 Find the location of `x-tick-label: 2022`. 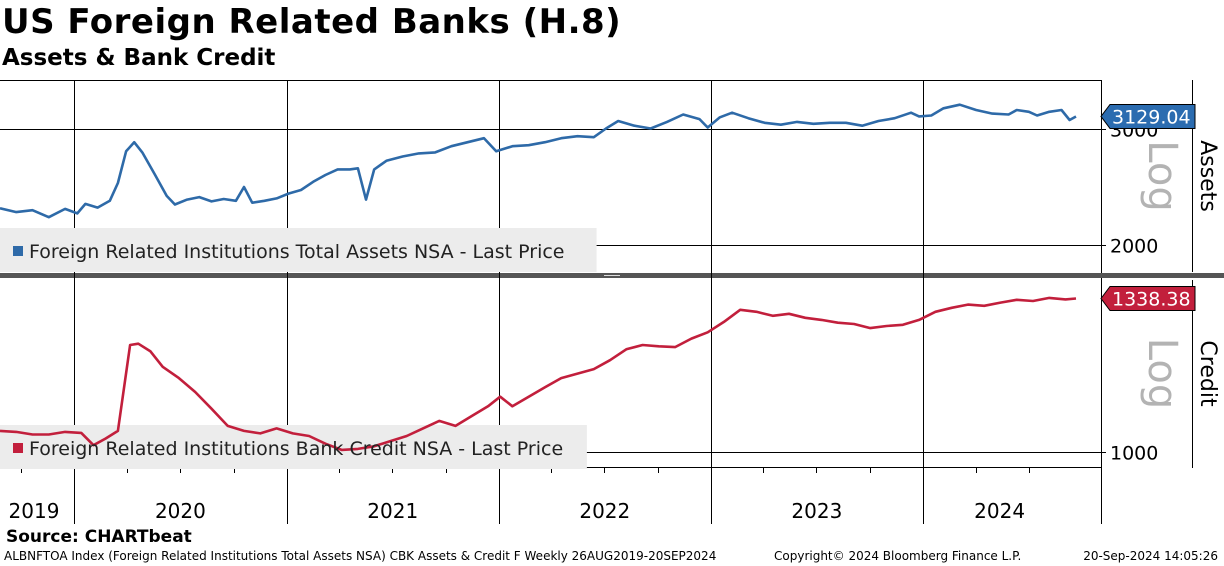

x-tick-label: 2022 is located at coordinates (604, 511).